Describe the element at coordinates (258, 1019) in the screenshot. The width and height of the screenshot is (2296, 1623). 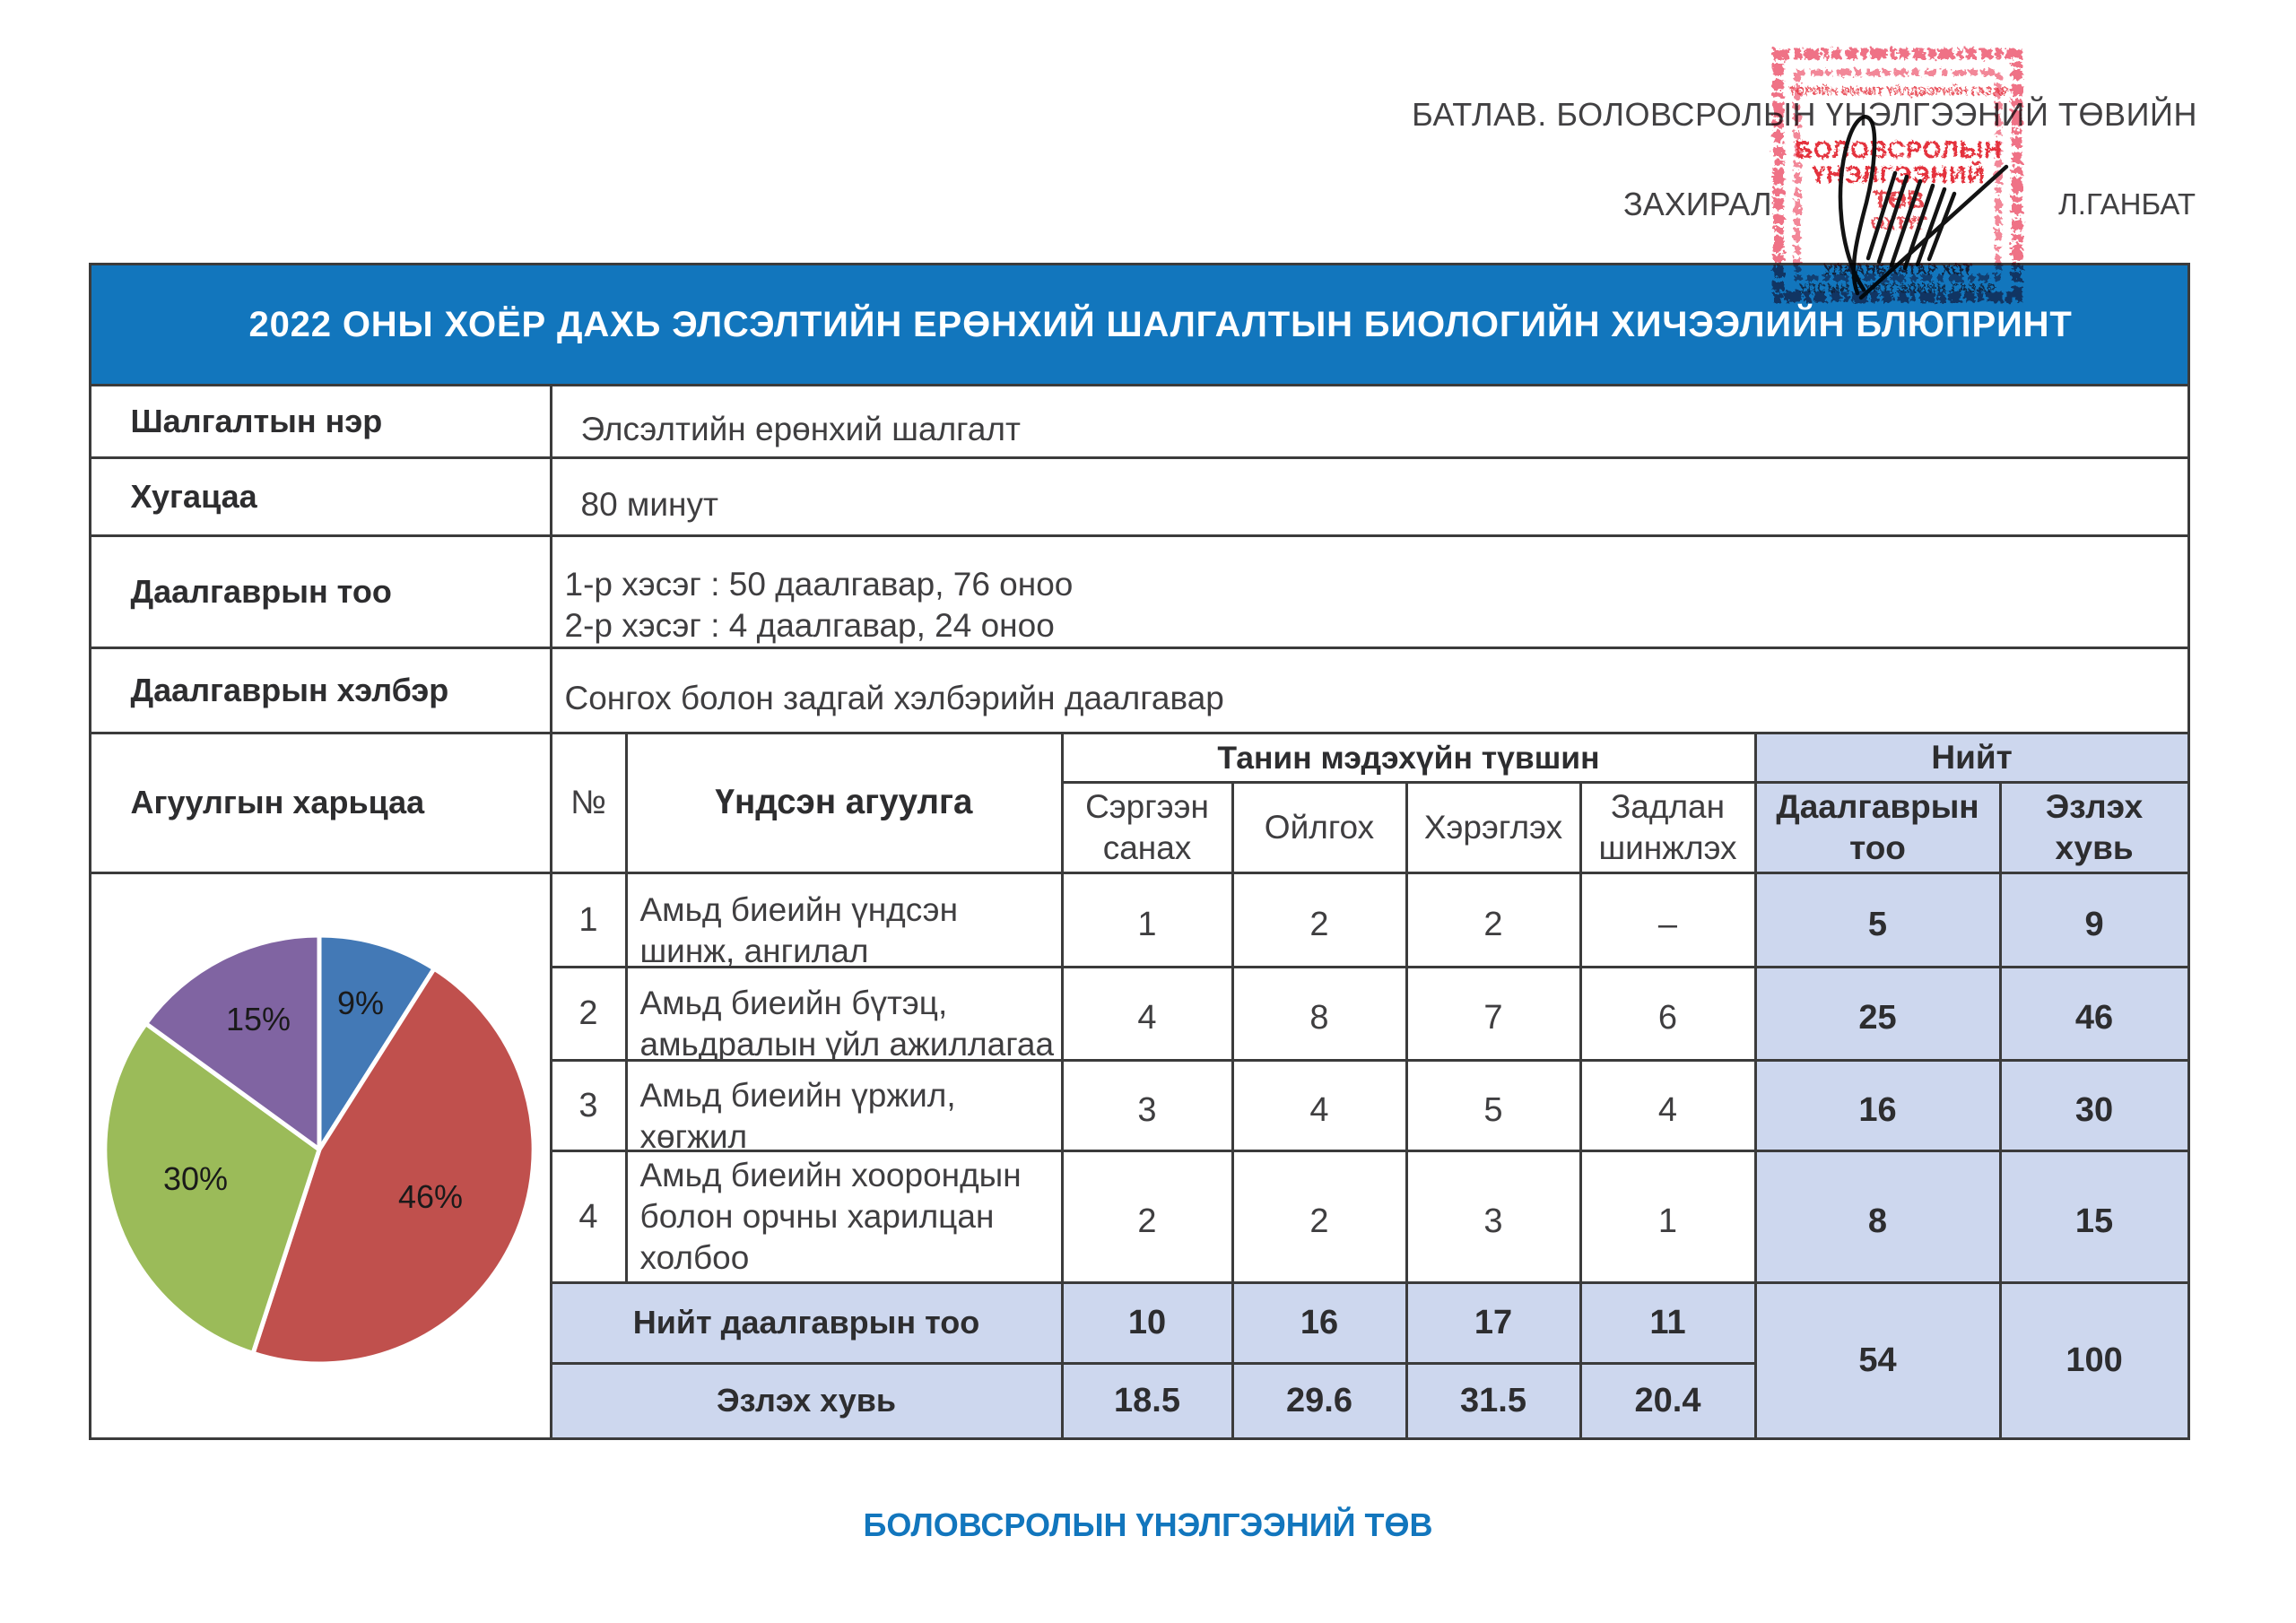
I see `svg-text: 15%` at that location.